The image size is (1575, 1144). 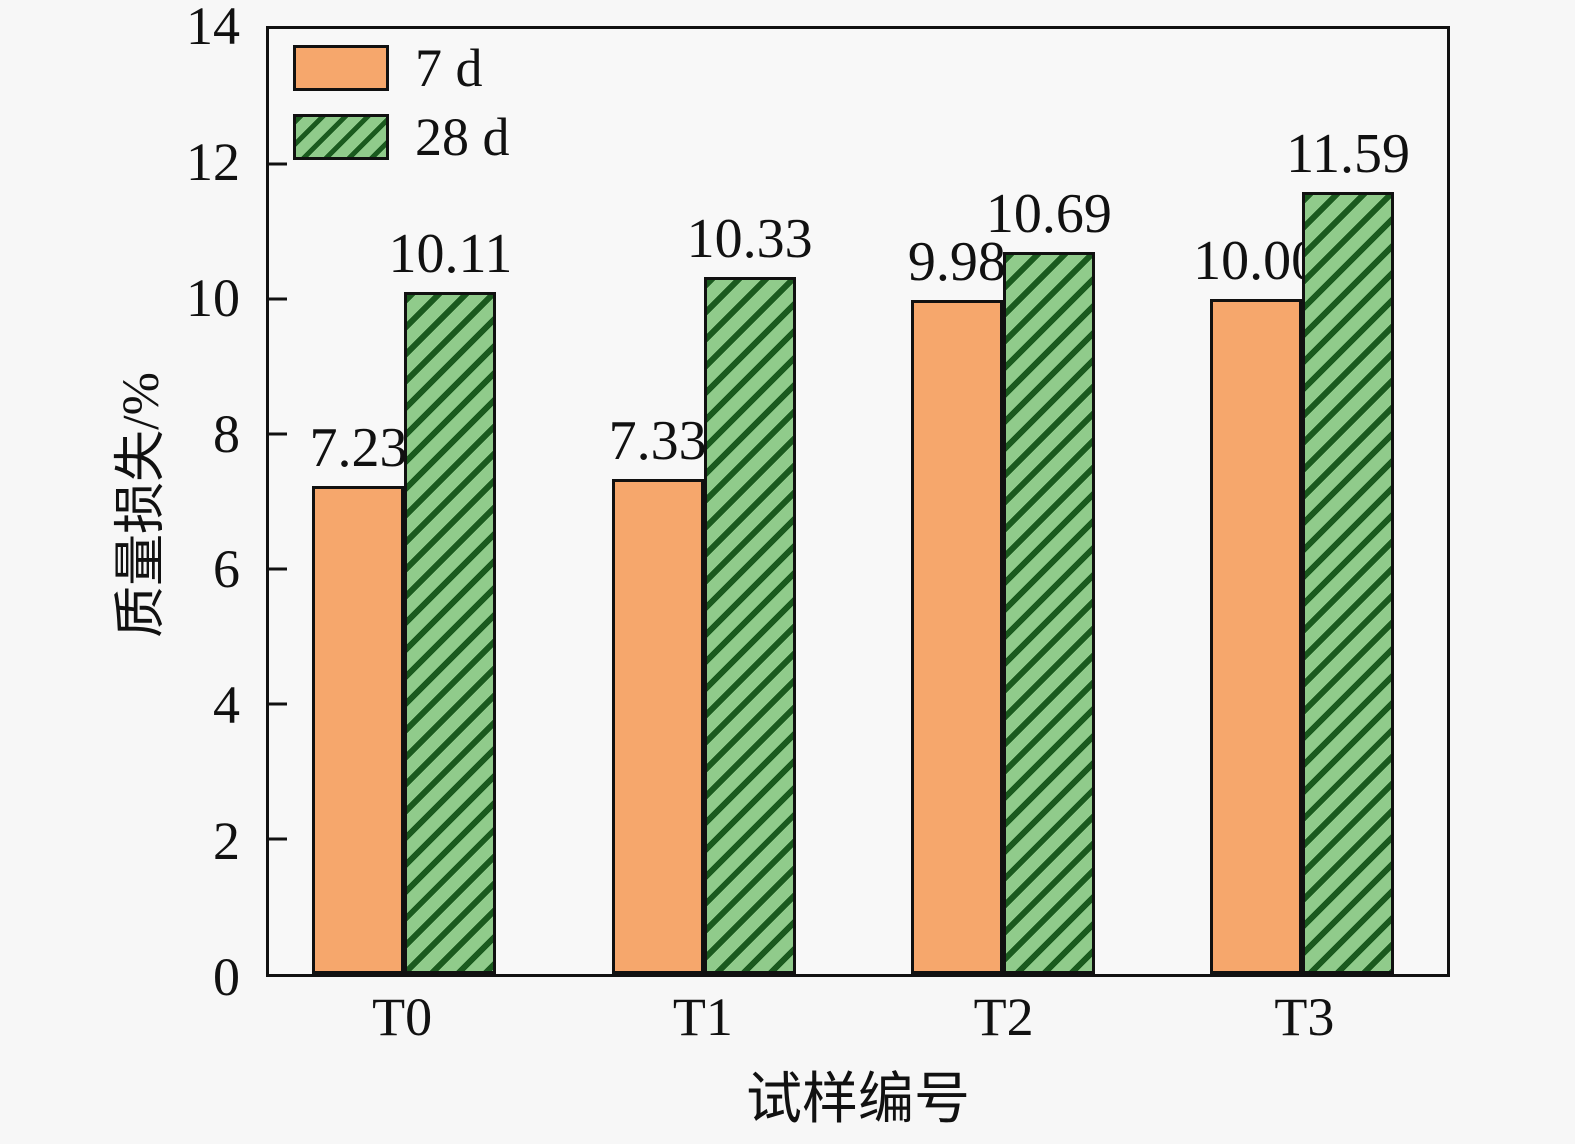 What do you see at coordinates (858, 1022) in the screenshot?
I see `x-tick-labels: T0 T1 T2 T3` at bounding box center [858, 1022].